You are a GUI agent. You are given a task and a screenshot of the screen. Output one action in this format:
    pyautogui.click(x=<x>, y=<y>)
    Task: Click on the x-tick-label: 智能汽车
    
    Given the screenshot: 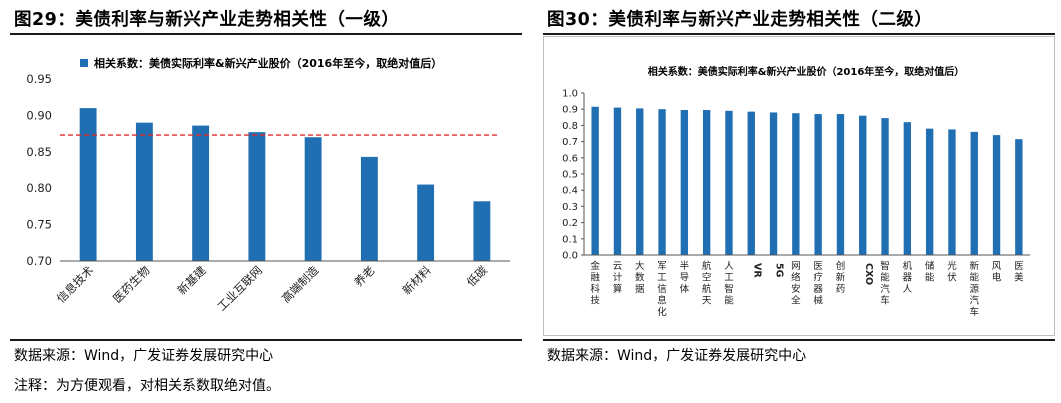 What is the action you would take?
    pyautogui.click(x=885, y=283)
    